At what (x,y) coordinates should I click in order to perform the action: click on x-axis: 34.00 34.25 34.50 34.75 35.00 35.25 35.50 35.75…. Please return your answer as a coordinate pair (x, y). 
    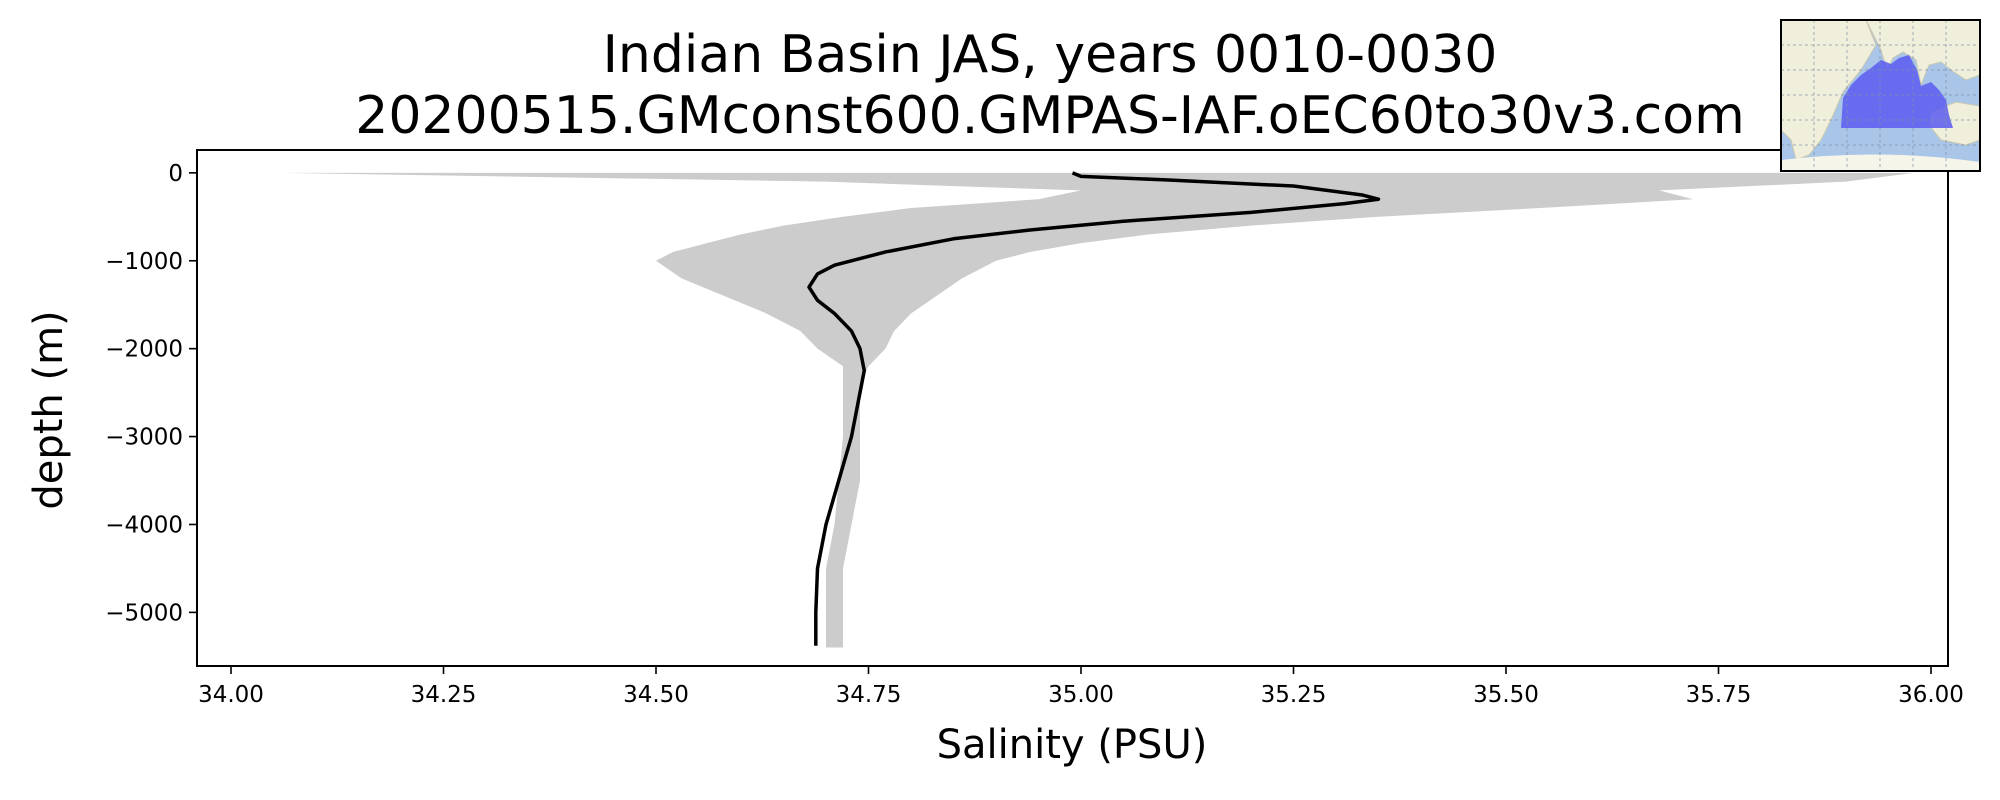
    Looking at the image, I should click on (1081, 687).